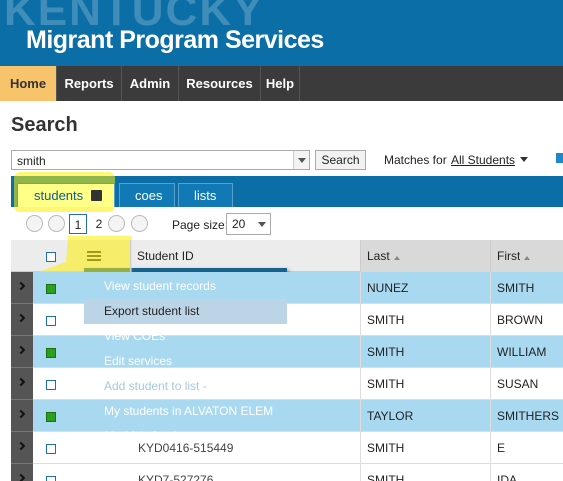  I want to click on search-input: smith, so click(160, 160).